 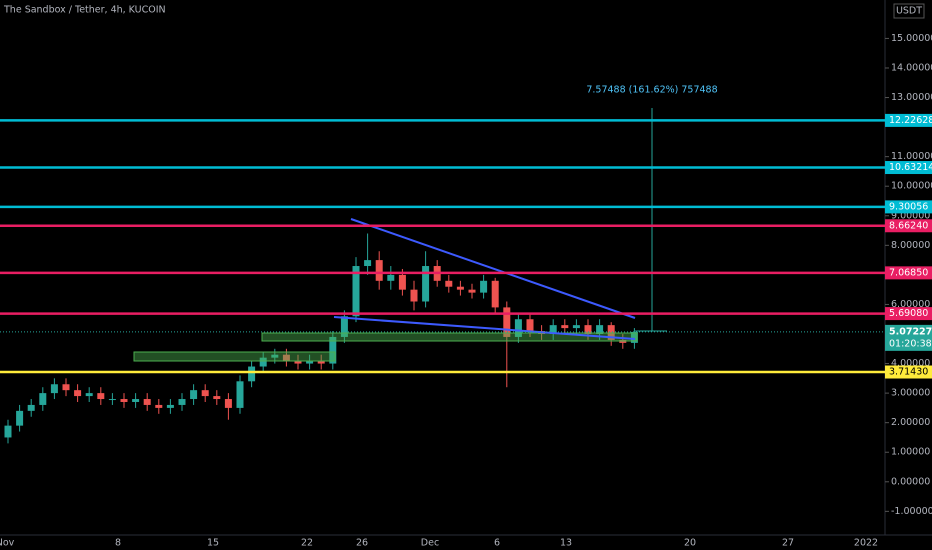 What do you see at coordinates (911, 67) in the screenshot?
I see `y-tick-label: 14.00000` at bounding box center [911, 67].